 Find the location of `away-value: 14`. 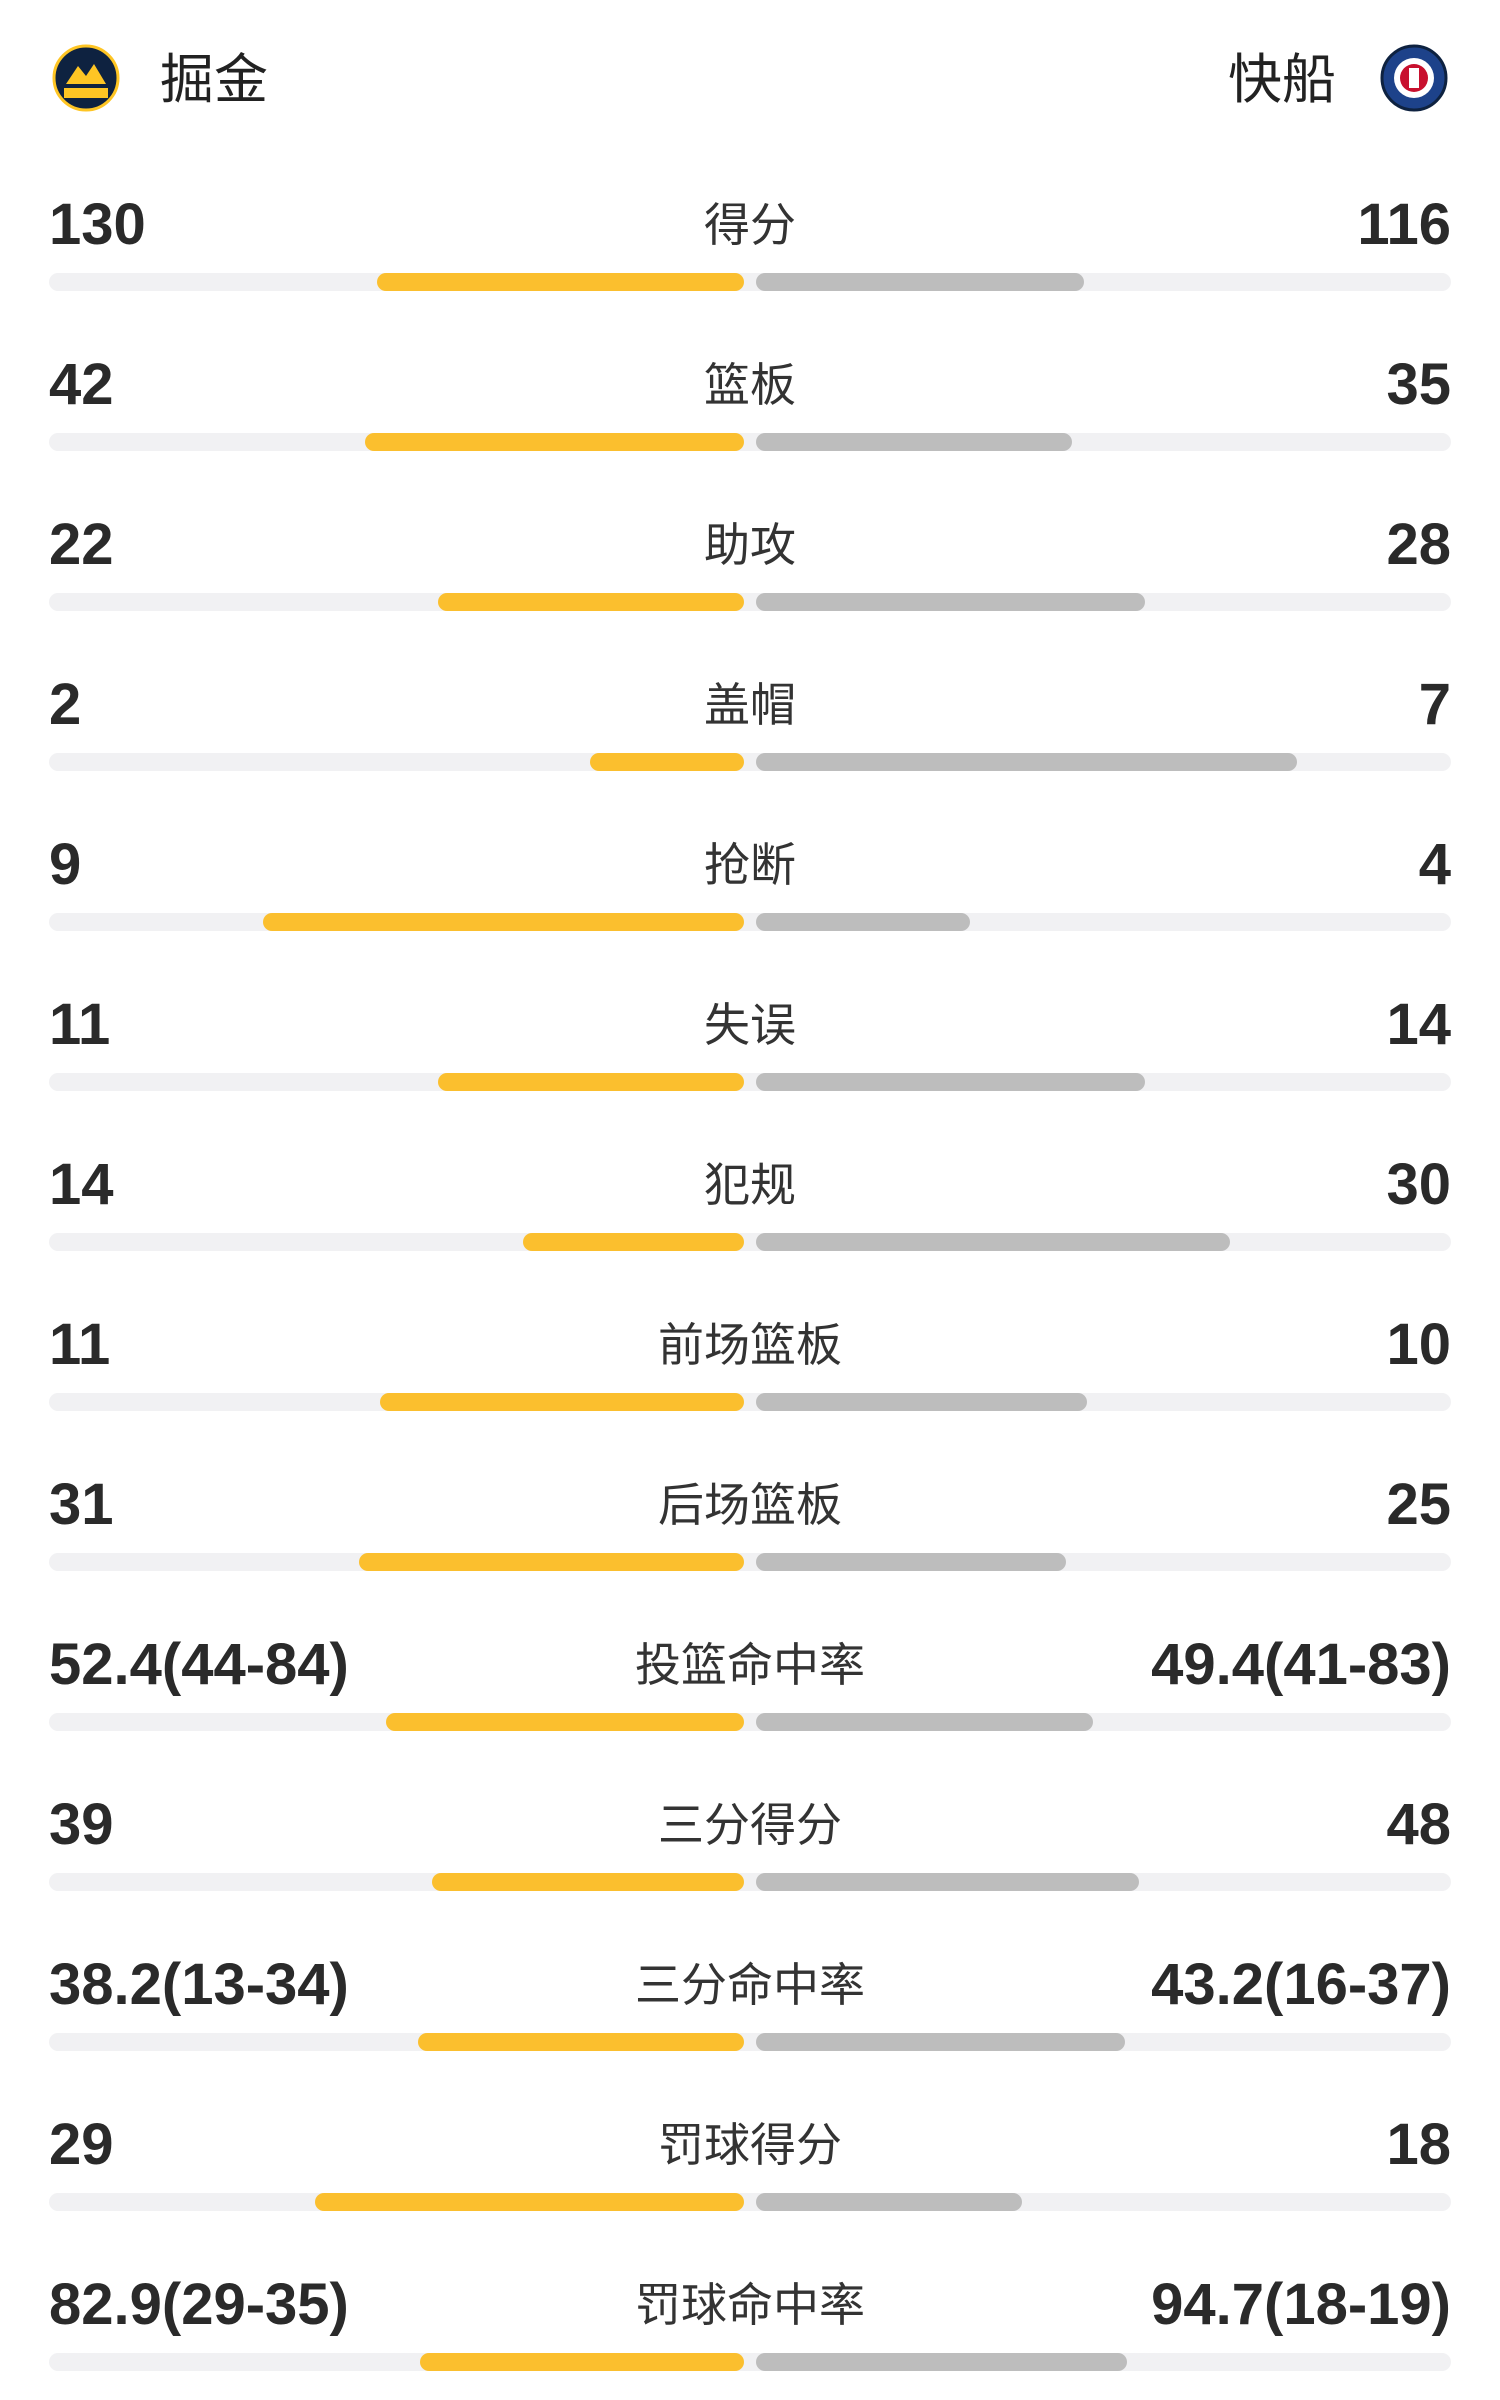

away-value: 14 is located at coordinates (1418, 1024).